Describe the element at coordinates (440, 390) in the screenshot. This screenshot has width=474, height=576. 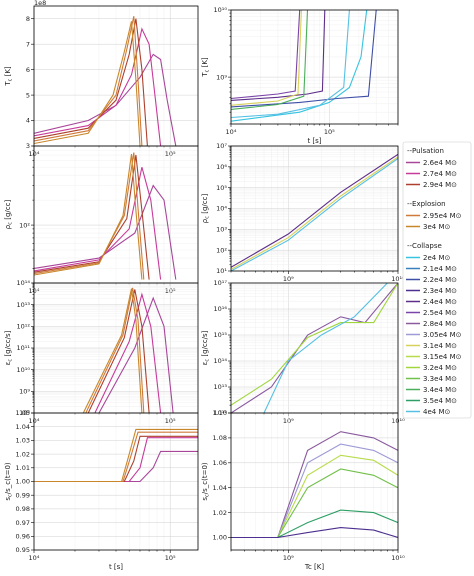
I see `legend-item-label: 3.4e4 M⊙` at that location.